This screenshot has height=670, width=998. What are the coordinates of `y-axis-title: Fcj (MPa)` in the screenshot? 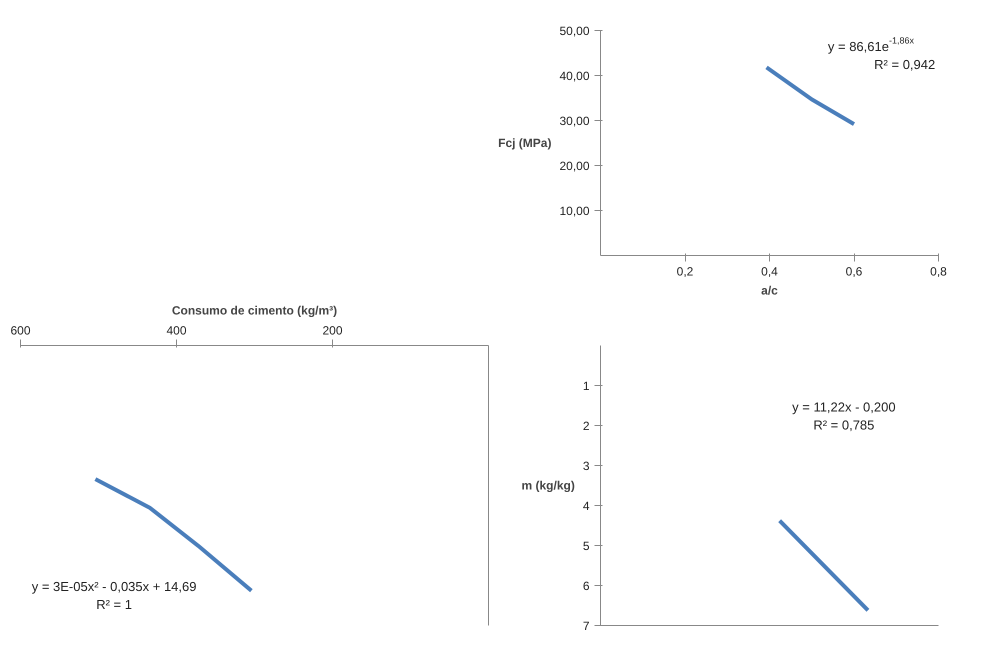 It's located at (525, 143).